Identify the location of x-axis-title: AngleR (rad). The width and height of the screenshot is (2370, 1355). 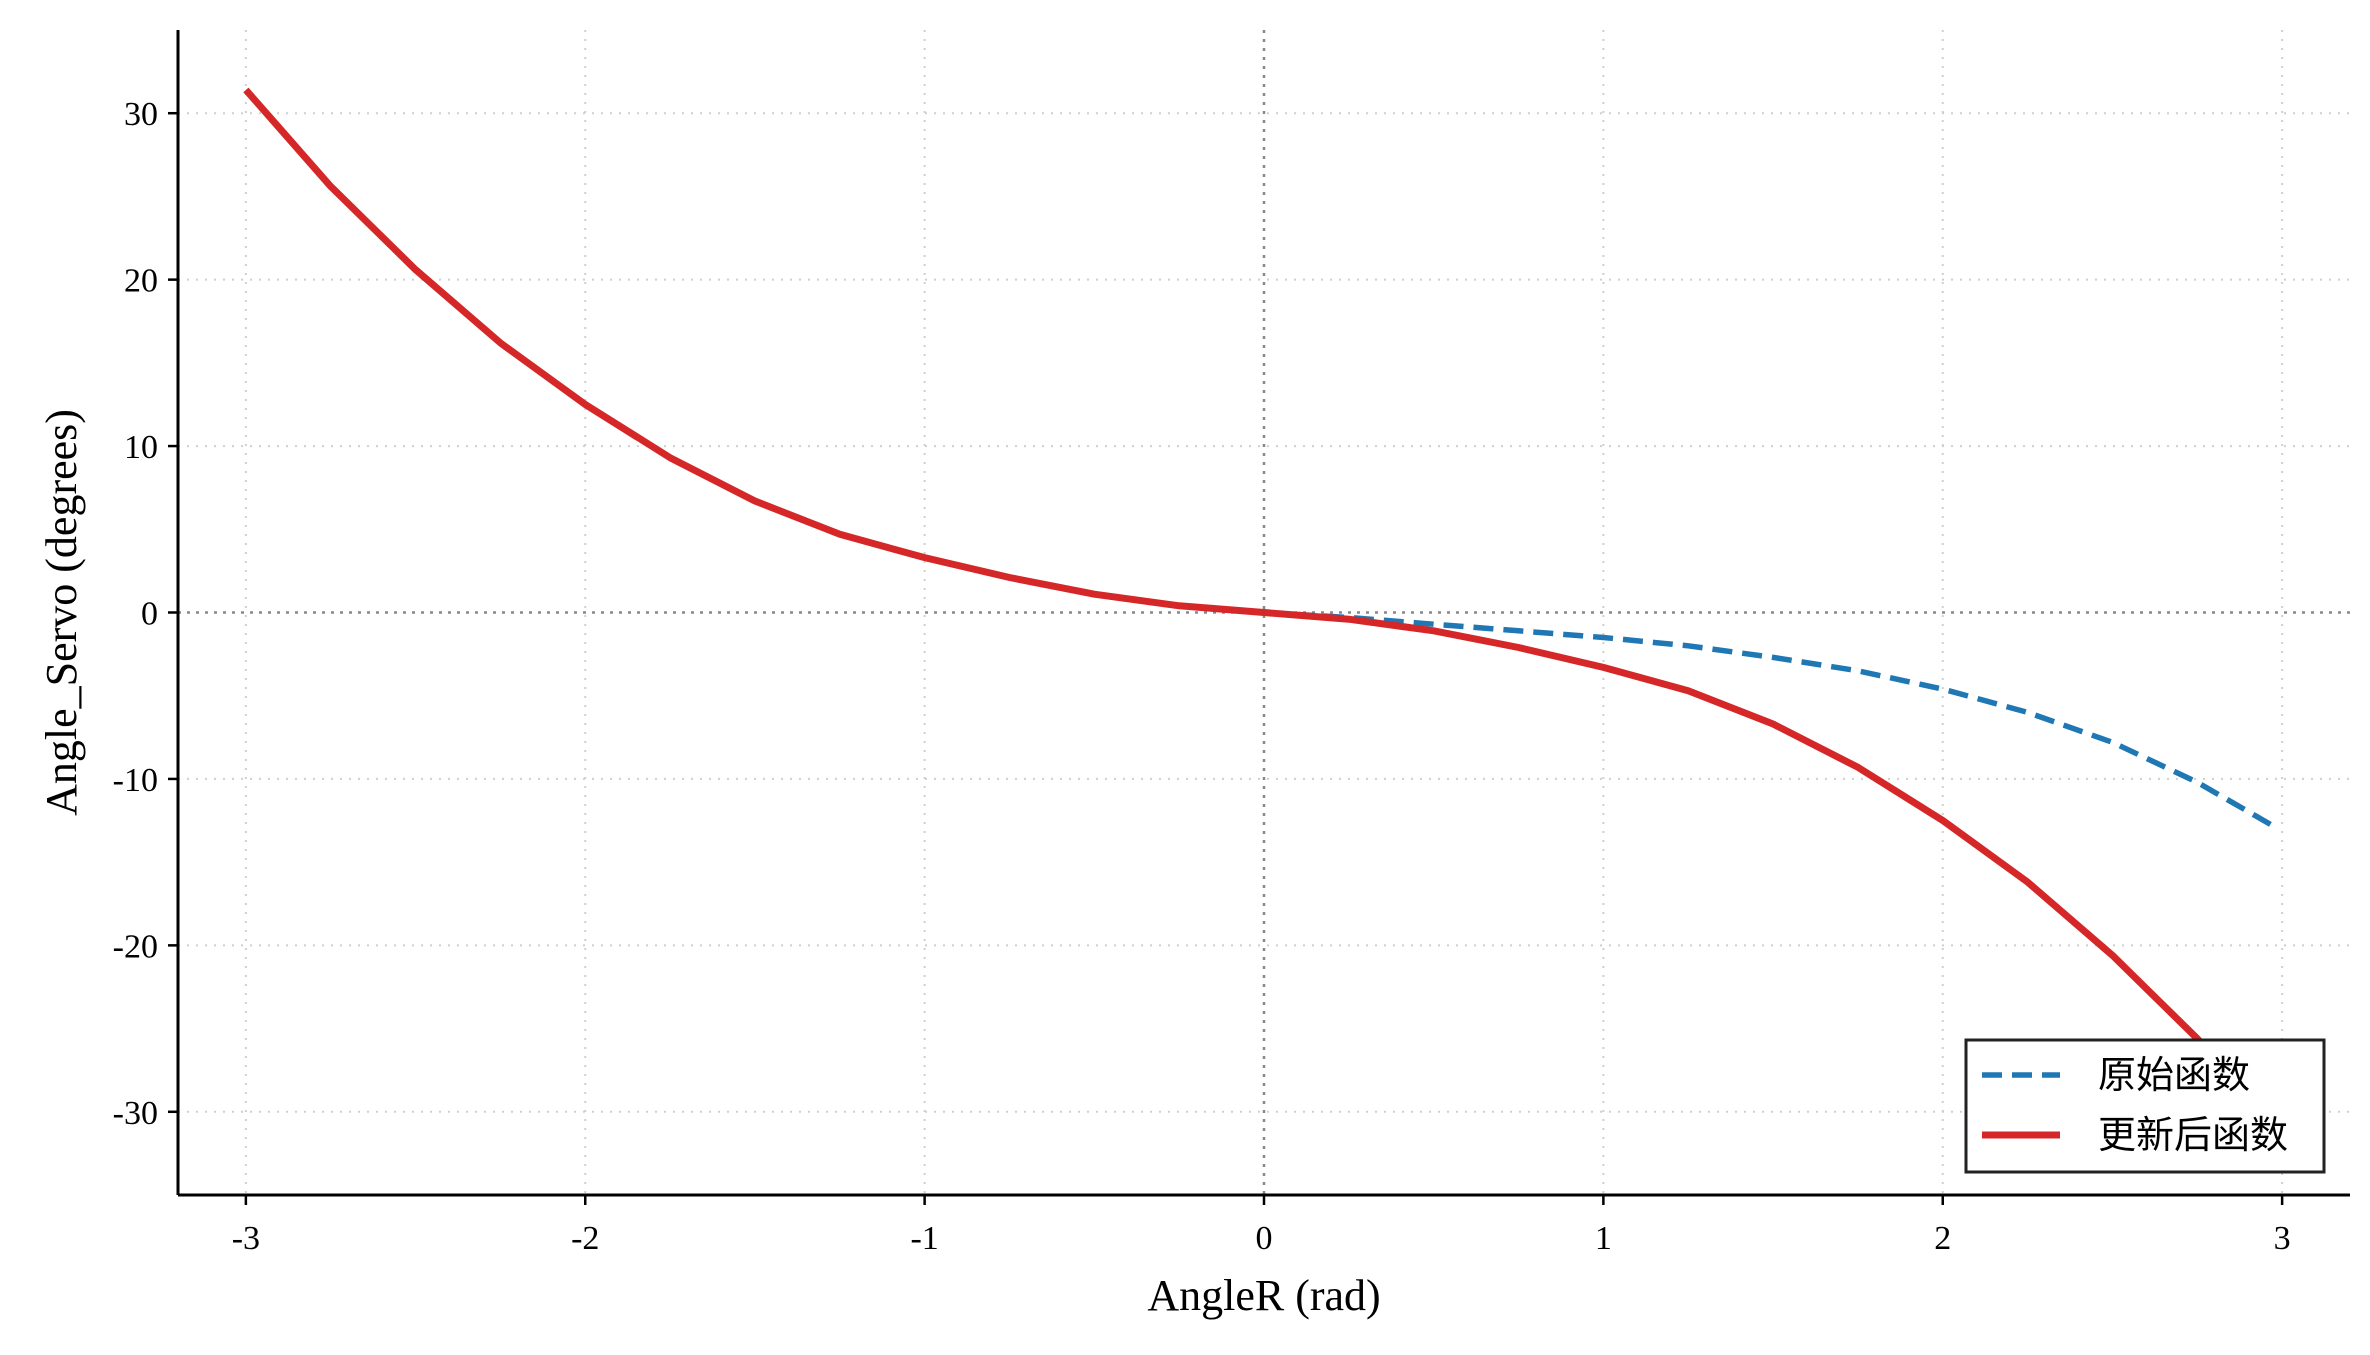
(1263, 1295).